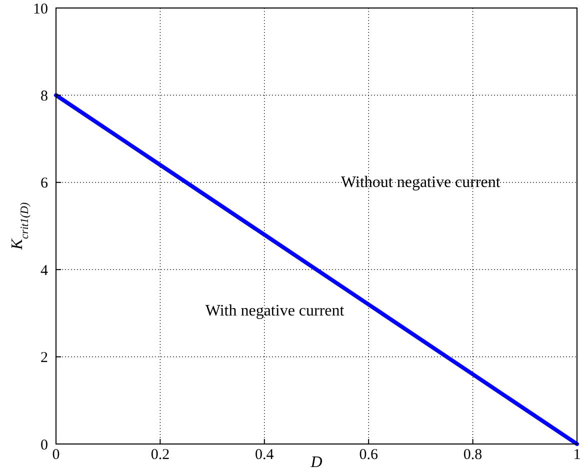 This screenshot has height=469, width=584. What do you see at coordinates (368, 455) in the screenshot?
I see `x-tick-label: 0.6` at bounding box center [368, 455].